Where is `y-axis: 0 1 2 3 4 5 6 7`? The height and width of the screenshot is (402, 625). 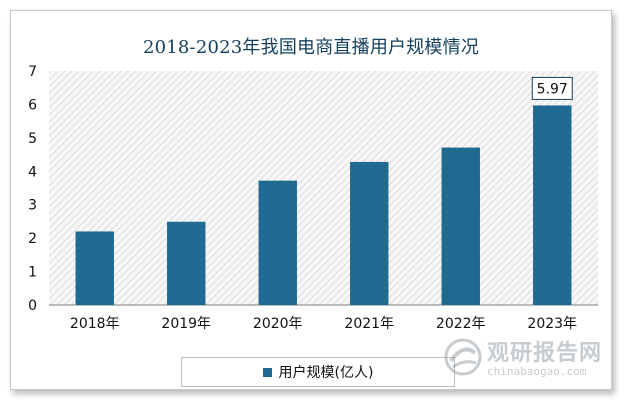
y-axis: 0 1 2 3 4 5 6 7 is located at coordinates (32, 189).